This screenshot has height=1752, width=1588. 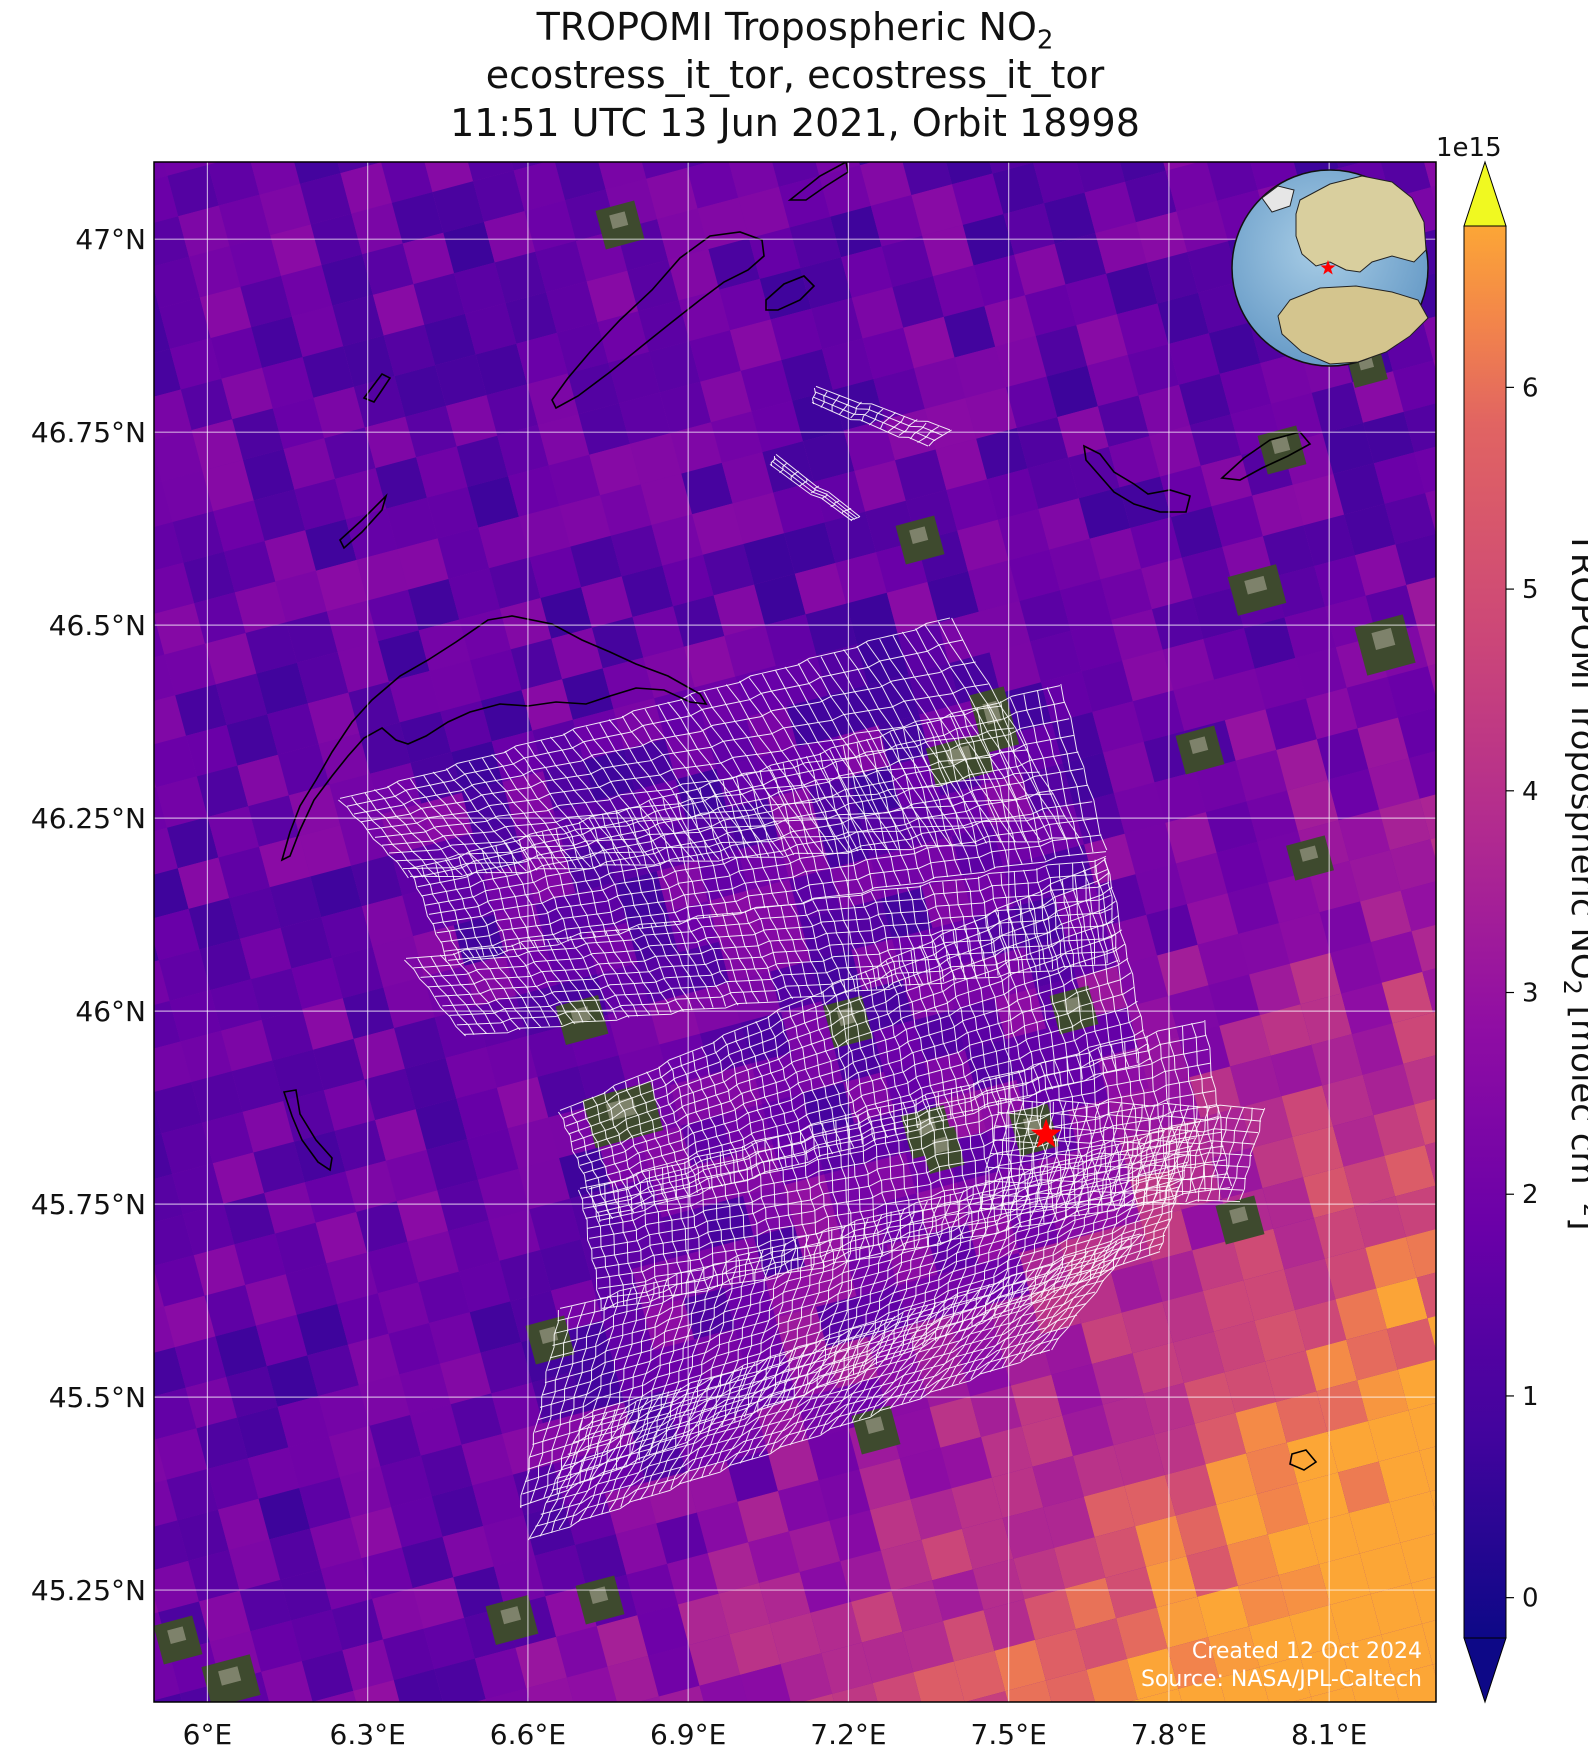 I want to click on colorbar-extend-min, so click(x=1485, y=1670).